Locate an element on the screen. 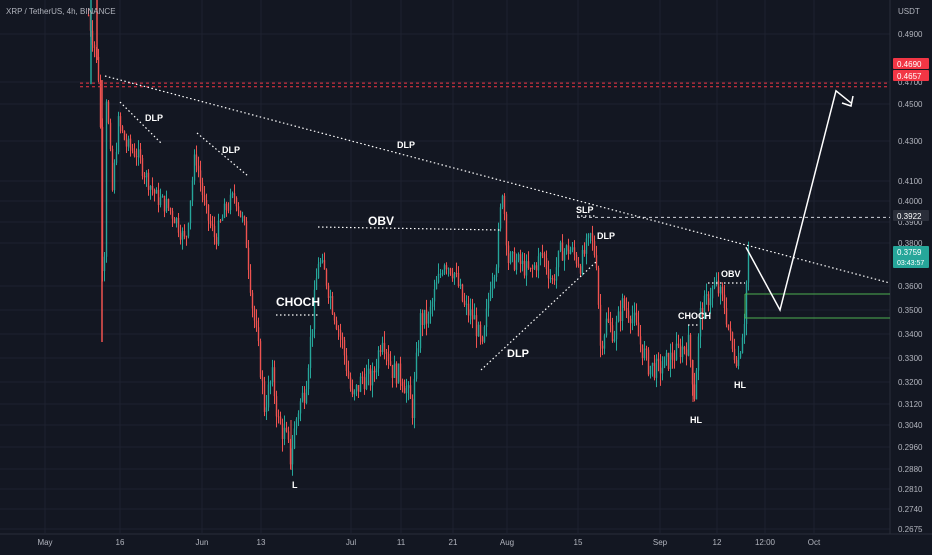 The height and width of the screenshot is (555, 932). y-tick-label: 0.3200 is located at coordinates (910, 382).